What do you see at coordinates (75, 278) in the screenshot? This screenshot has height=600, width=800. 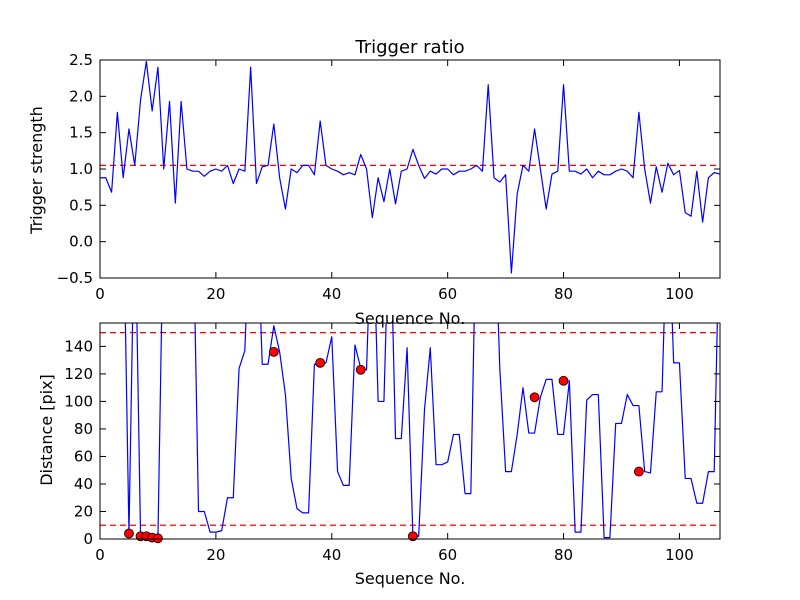 I see `y-tick-label: −0.5` at bounding box center [75, 278].